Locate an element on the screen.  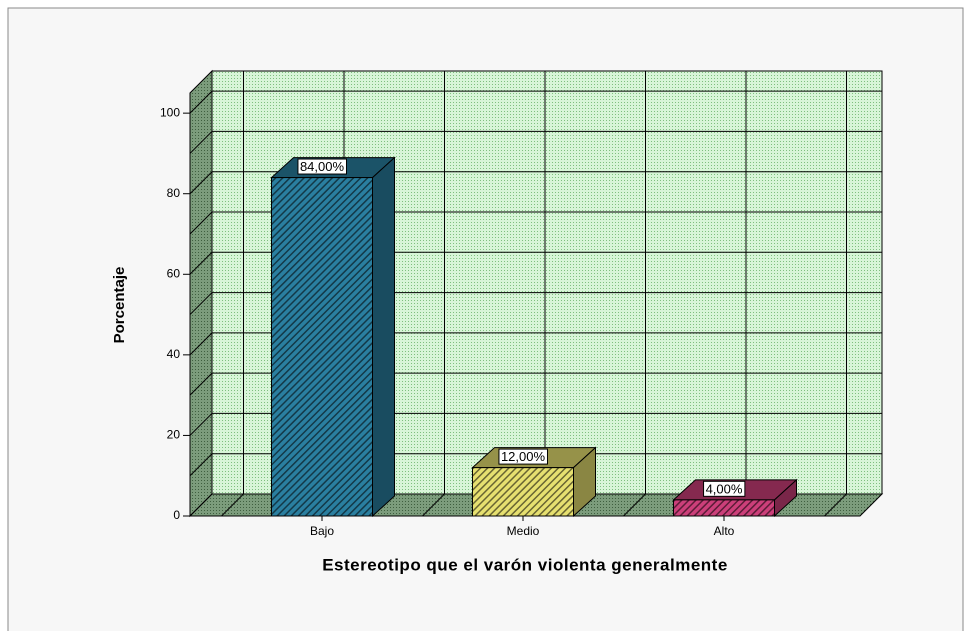
data-label: 84,00% is located at coordinates (322, 166).